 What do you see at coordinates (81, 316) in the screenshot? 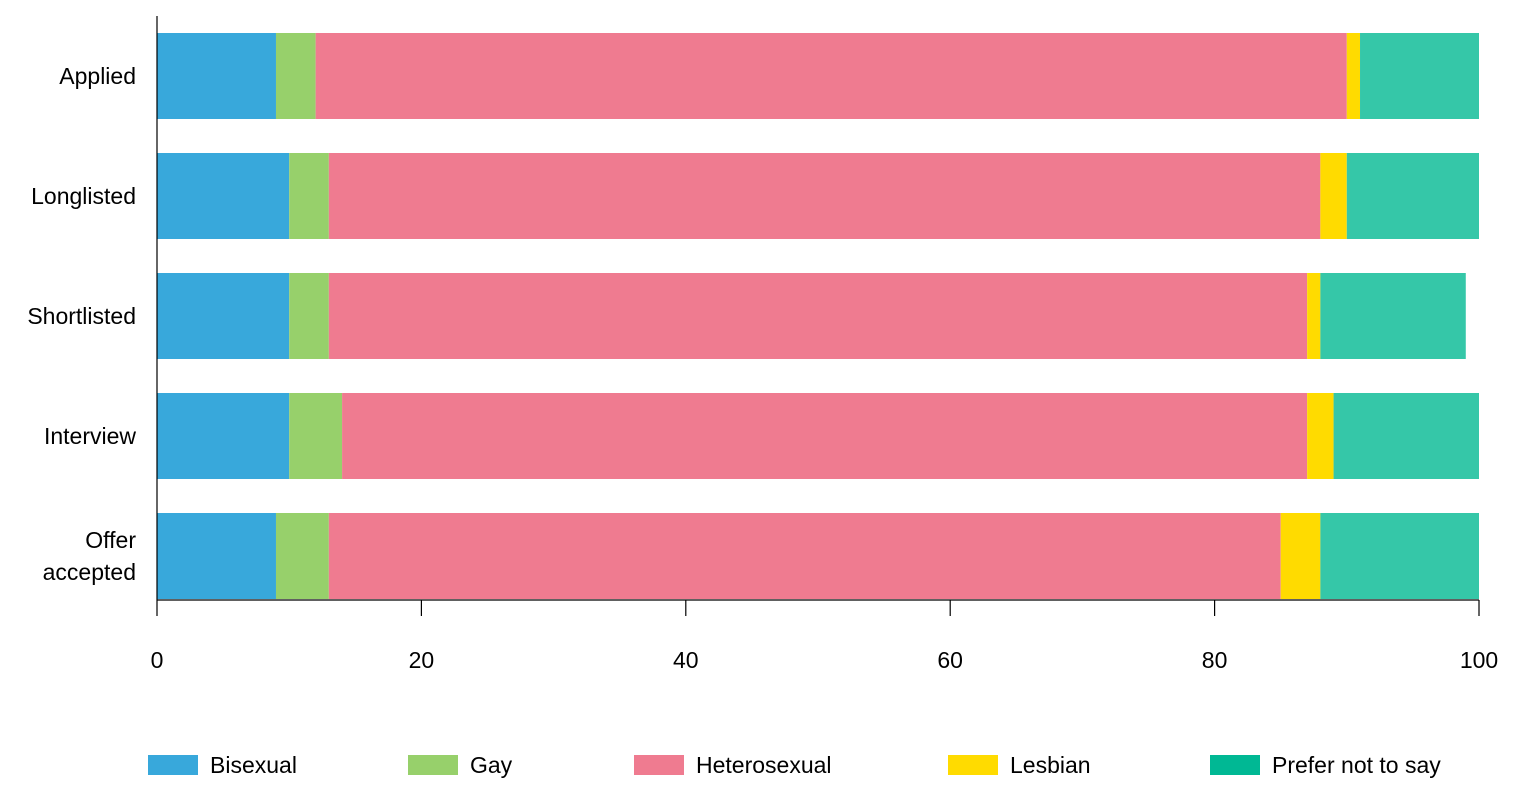
I see `category-label: Shortlisted` at bounding box center [81, 316].